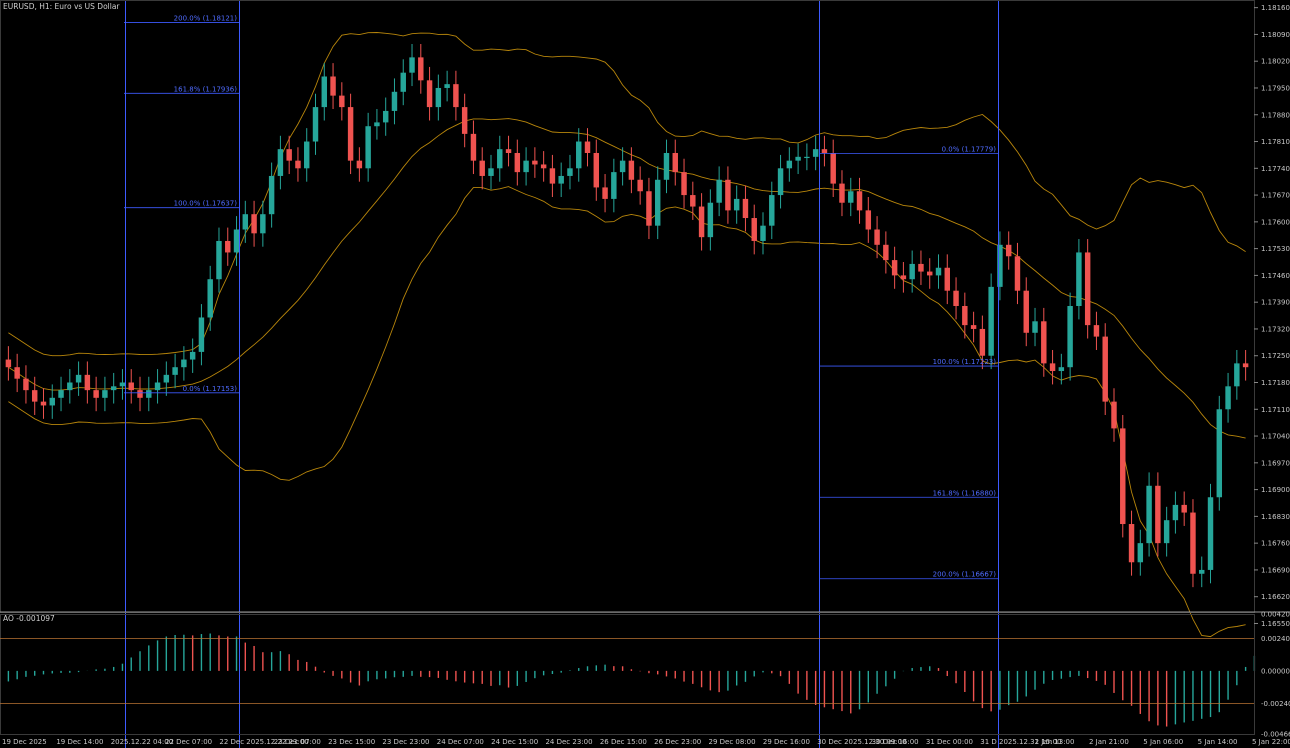 The width and height of the screenshot is (1290, 748). I want to click on fib-level-label: 0.0% (1.17153), so click(210, 389).